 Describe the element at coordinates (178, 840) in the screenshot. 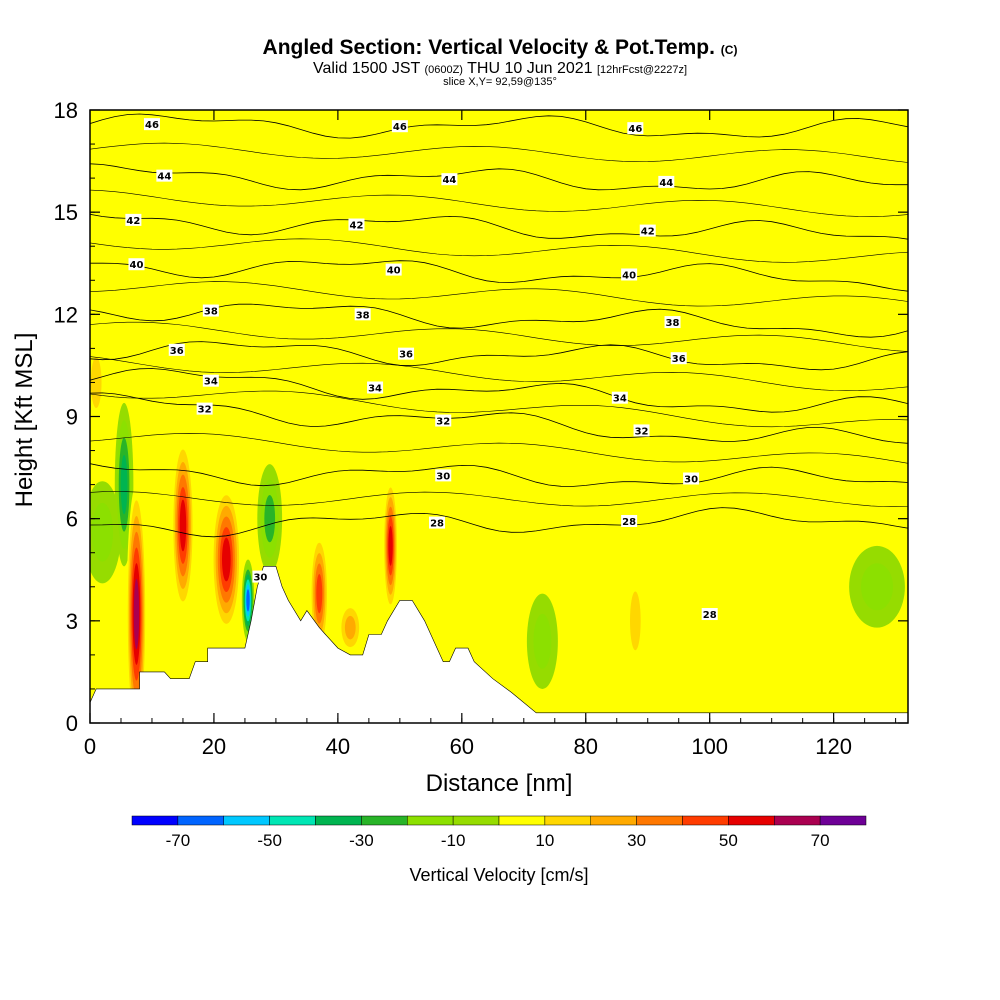

I see `colorbar-tick-label: -70` at that location.